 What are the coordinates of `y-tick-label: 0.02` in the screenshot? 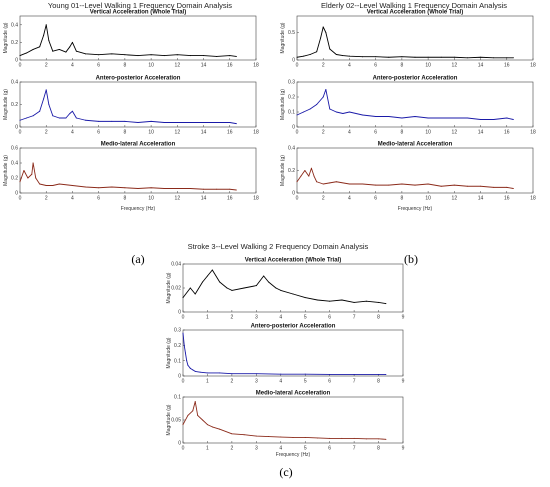 It's located at (176, 289).